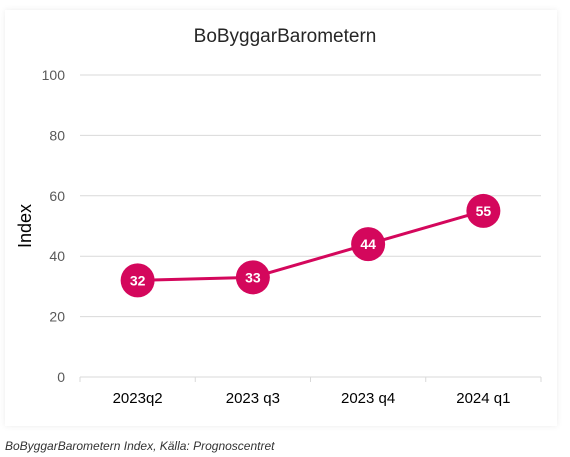  I want to click on x-tick-label: 2023 q3, so click(253, 398).